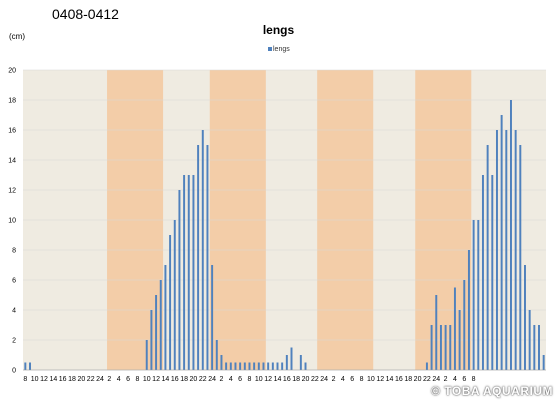 This screenshot has height=400, width=557. Describe the element at coordinates (14, 251) in the screenshot. I see `y-tick-label-8: 8` at that location.